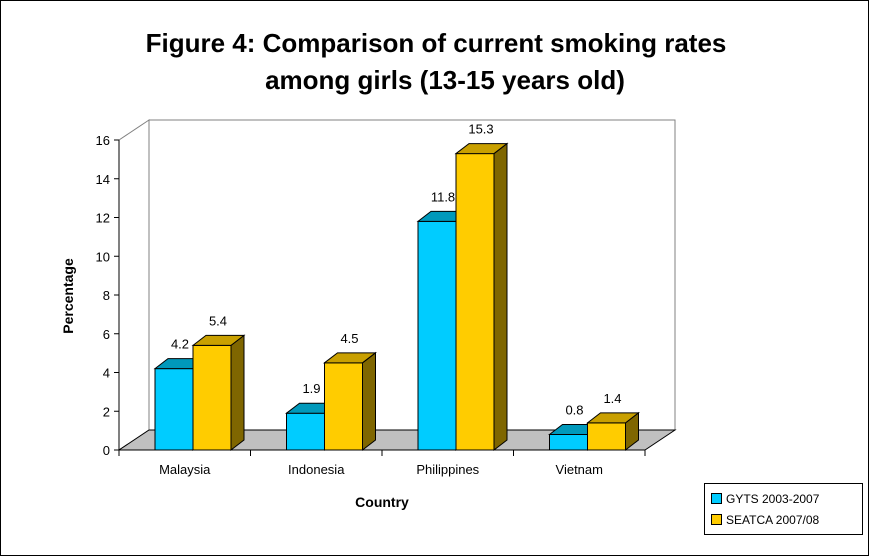 The height and width of the screenshot is (556, 869). I want to click on data-label-vietnam-seatca-2007-08: 1.4, so click(612, 398).